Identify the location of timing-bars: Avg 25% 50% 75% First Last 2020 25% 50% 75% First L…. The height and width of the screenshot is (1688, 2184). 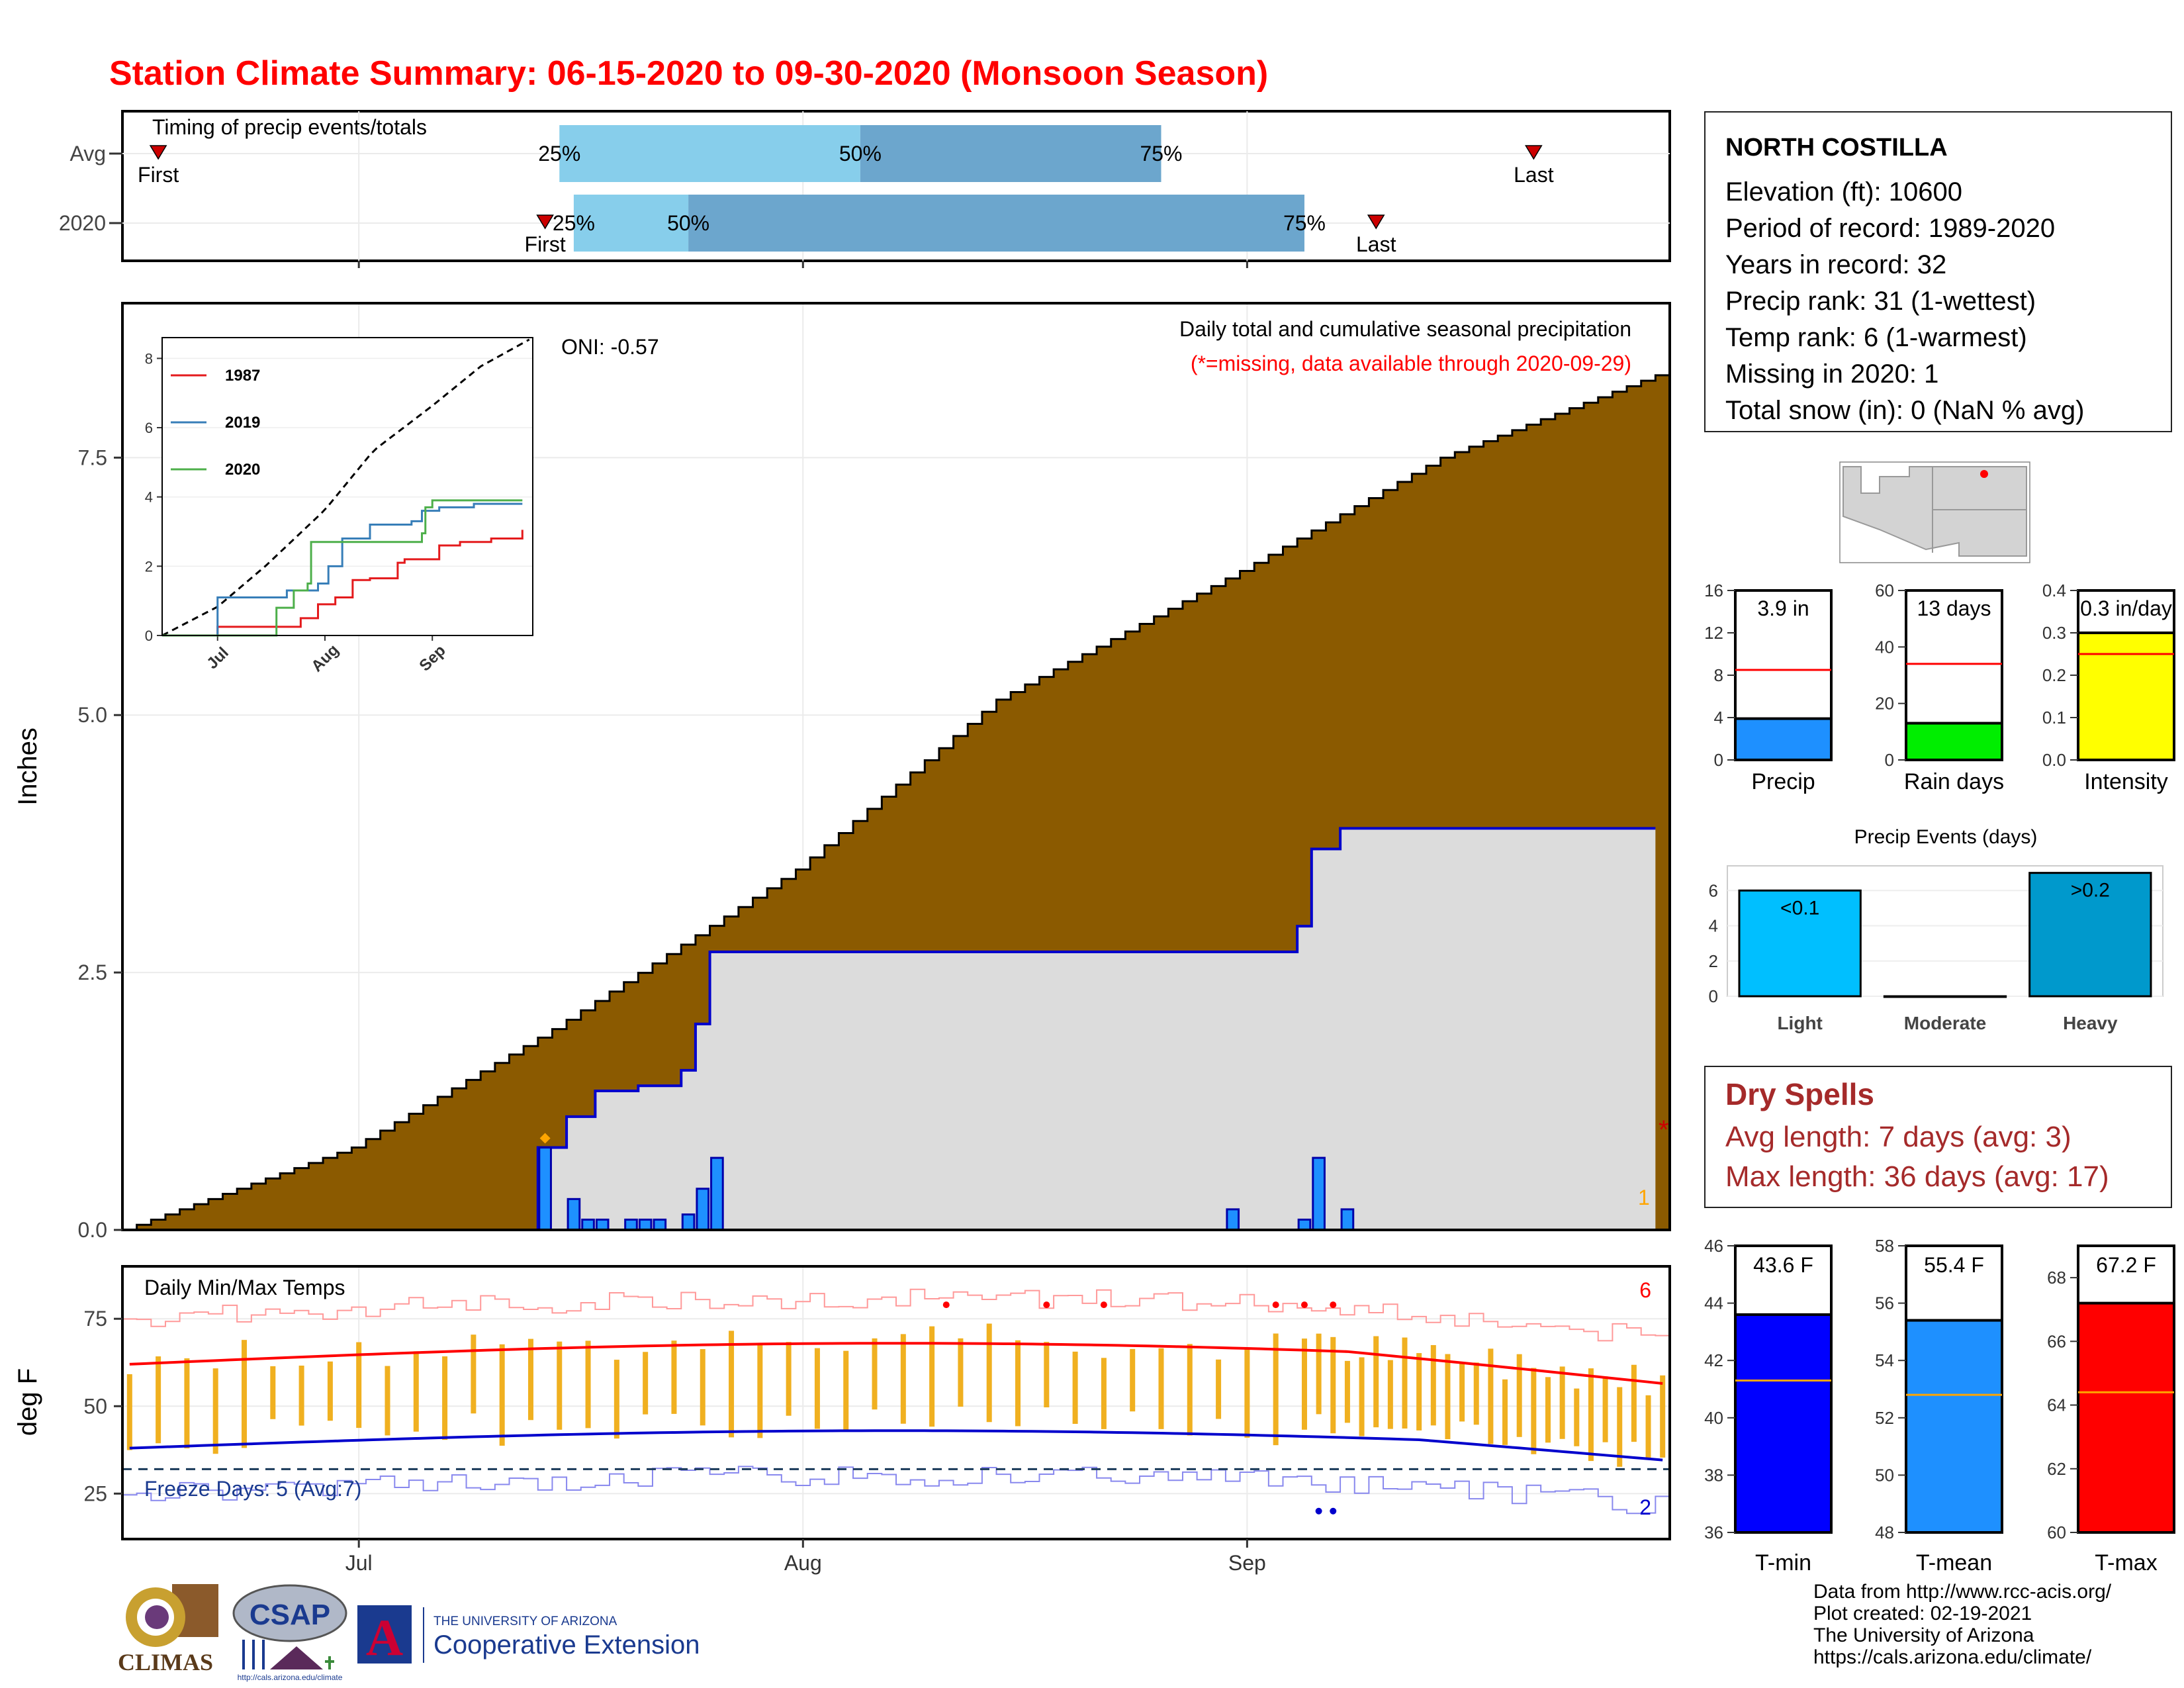
(864, 190).